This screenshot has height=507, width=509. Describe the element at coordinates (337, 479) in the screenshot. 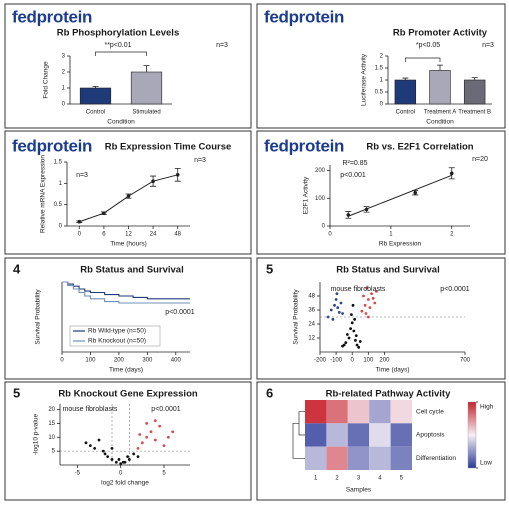

I see `column-label: 2` at that location.